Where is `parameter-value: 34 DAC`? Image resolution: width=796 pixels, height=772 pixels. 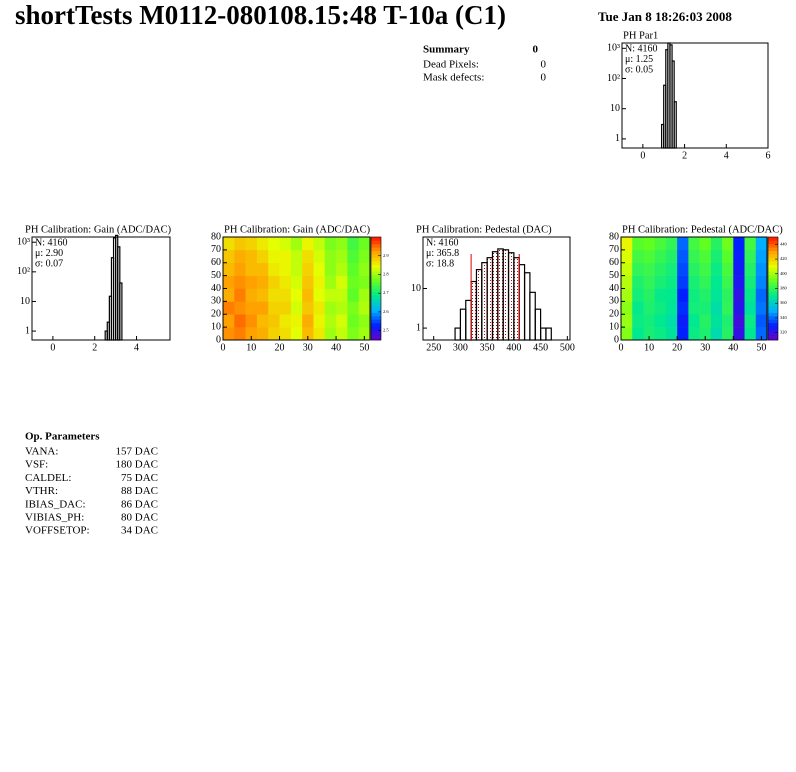 parameter-value: 34 DAC is located at coordinates (139, 531).